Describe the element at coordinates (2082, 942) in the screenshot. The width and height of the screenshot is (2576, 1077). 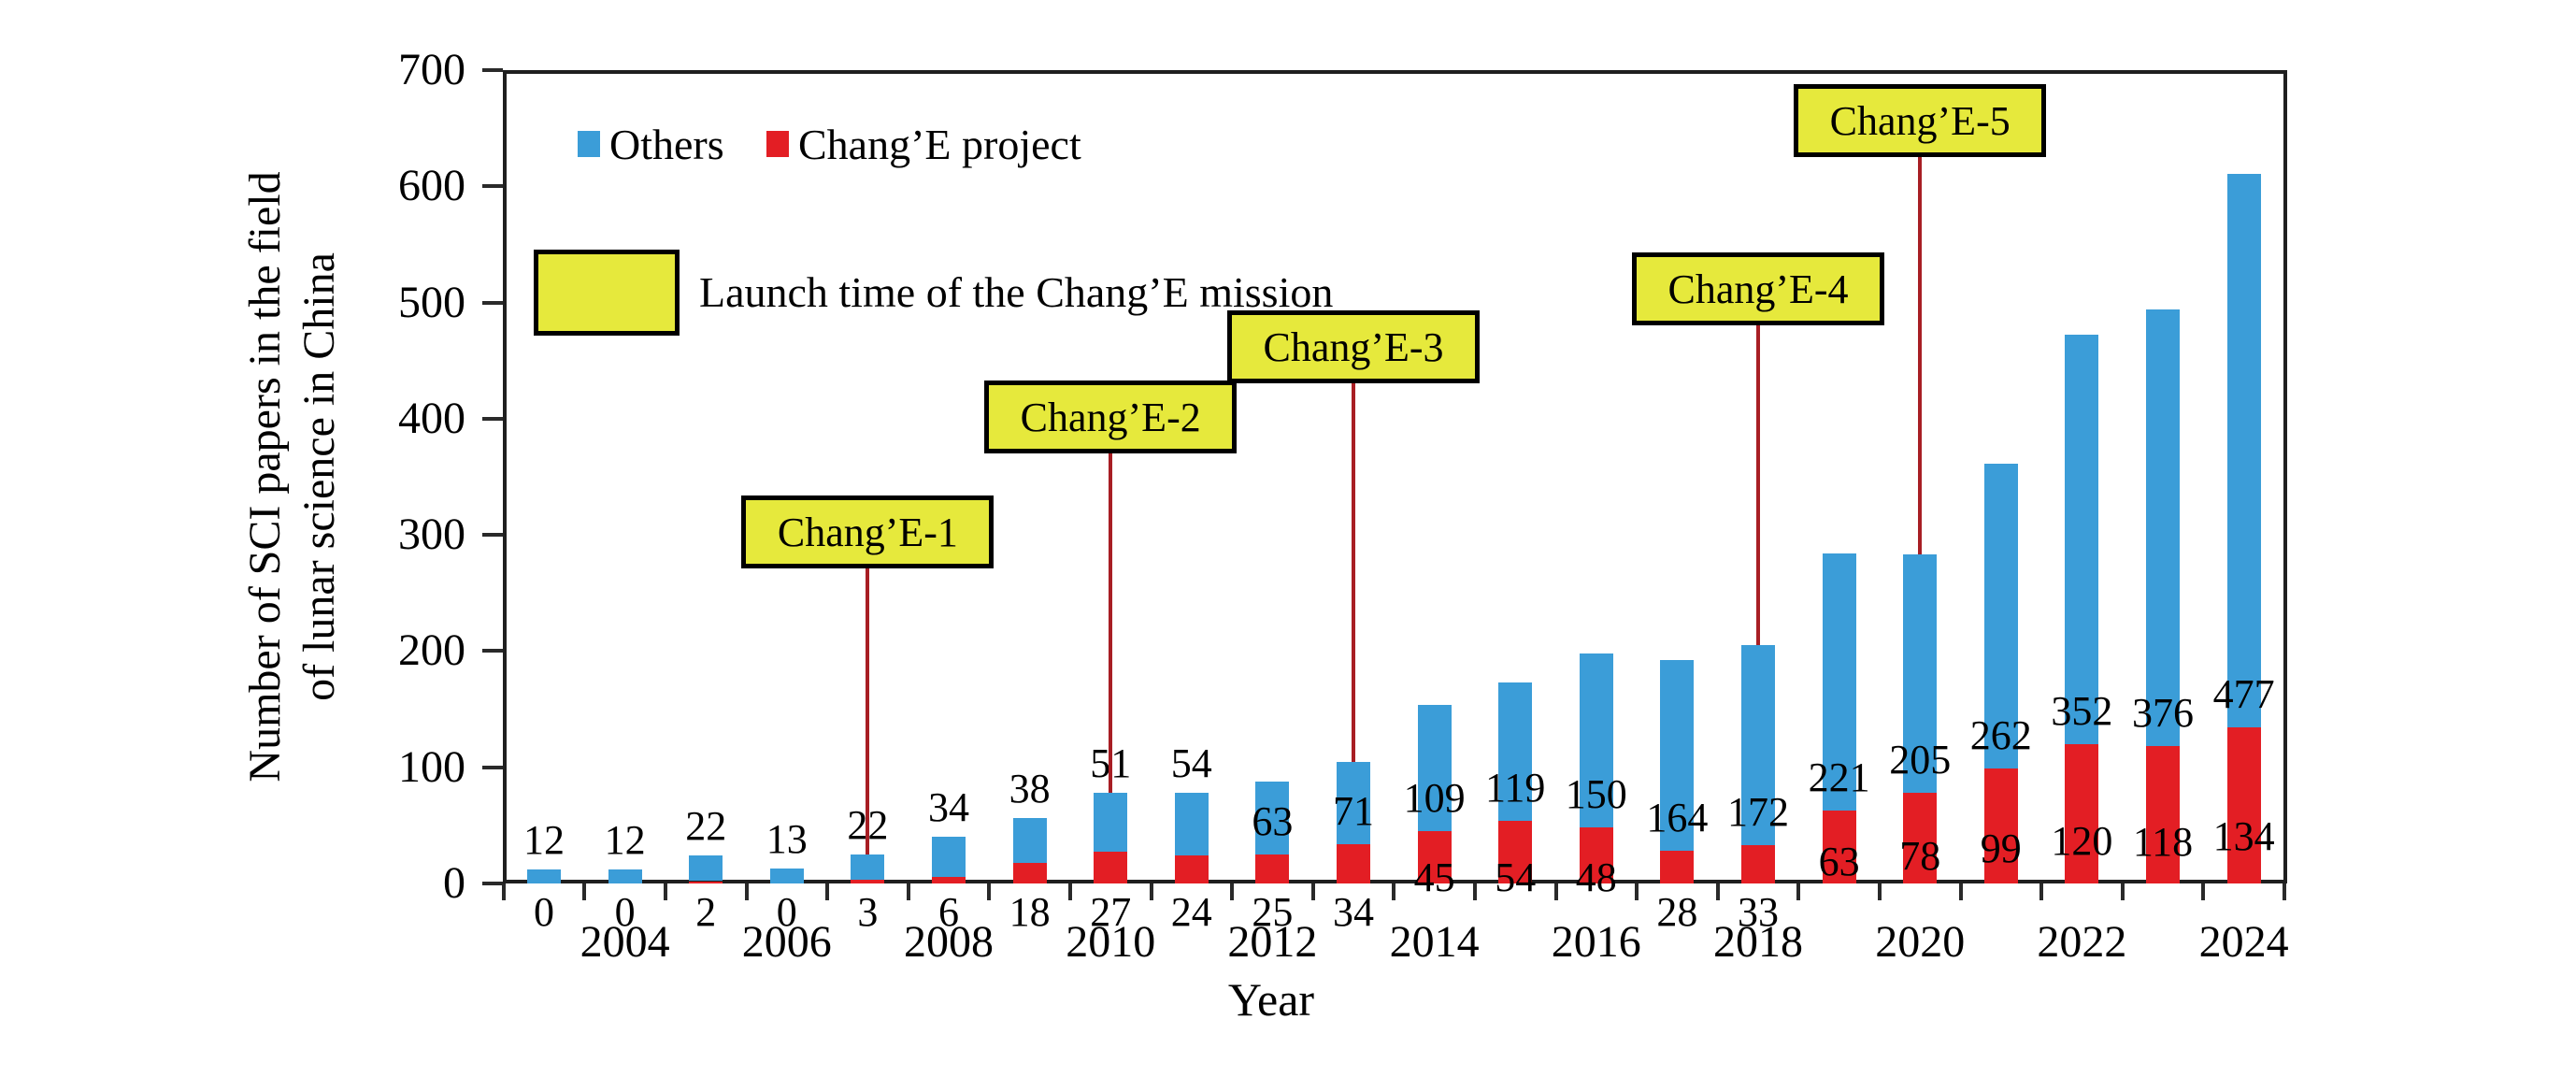
I see `x-axis-tick-label: 2022` at that location.